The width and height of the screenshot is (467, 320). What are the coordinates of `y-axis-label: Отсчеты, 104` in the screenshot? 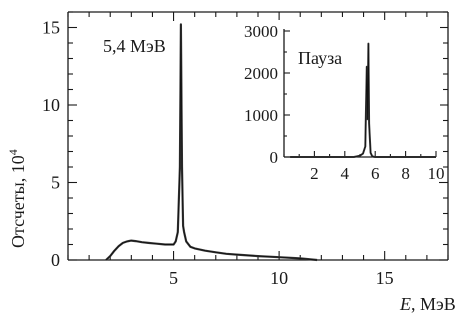 It's located at (17, 198).